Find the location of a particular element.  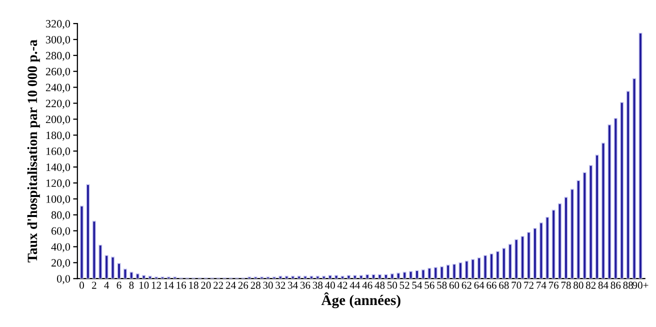

y-tick-label: 240,0 is located at coordinates (58, 88).